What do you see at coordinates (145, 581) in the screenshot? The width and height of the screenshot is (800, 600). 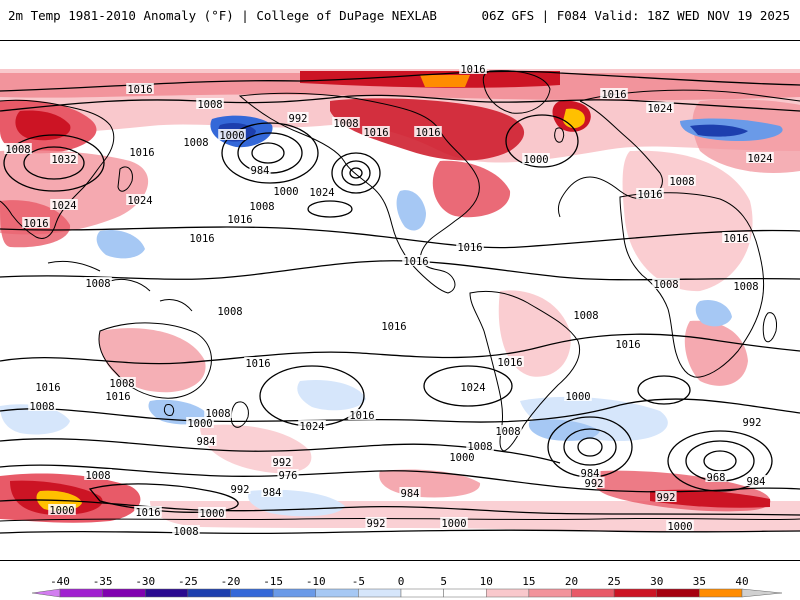 I see `colorbar-tick-label: -30` at bounding box center [145, 581].